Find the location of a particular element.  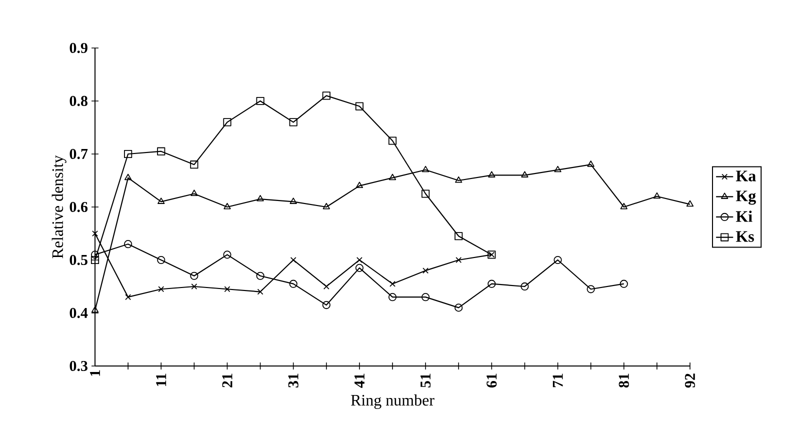

y-tick-label: 0.6 is located at coordinates (79, 207).